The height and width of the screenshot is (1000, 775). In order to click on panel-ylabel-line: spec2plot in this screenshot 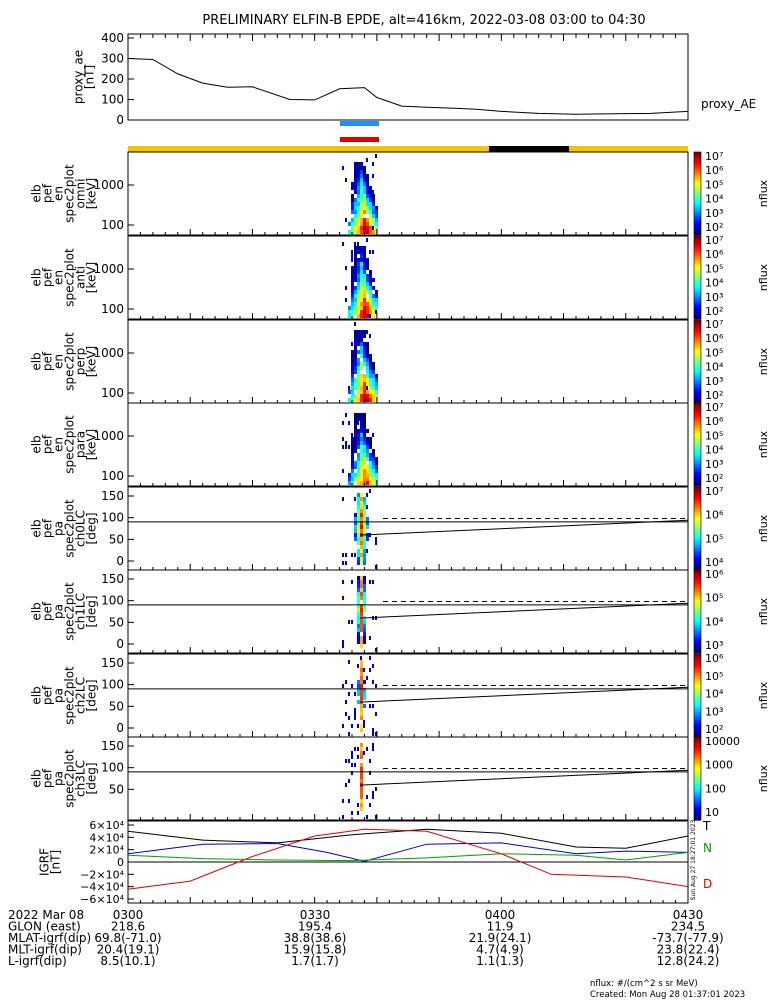, I will do `click(70, 361)`.